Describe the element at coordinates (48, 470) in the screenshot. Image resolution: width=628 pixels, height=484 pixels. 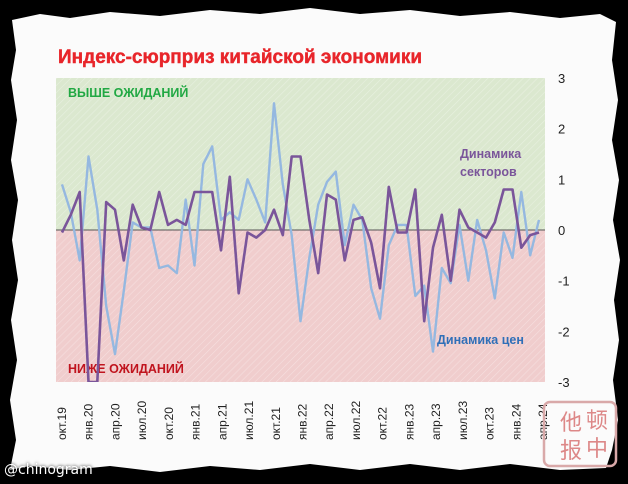
I see `author-handle: @chinogram` at that location.